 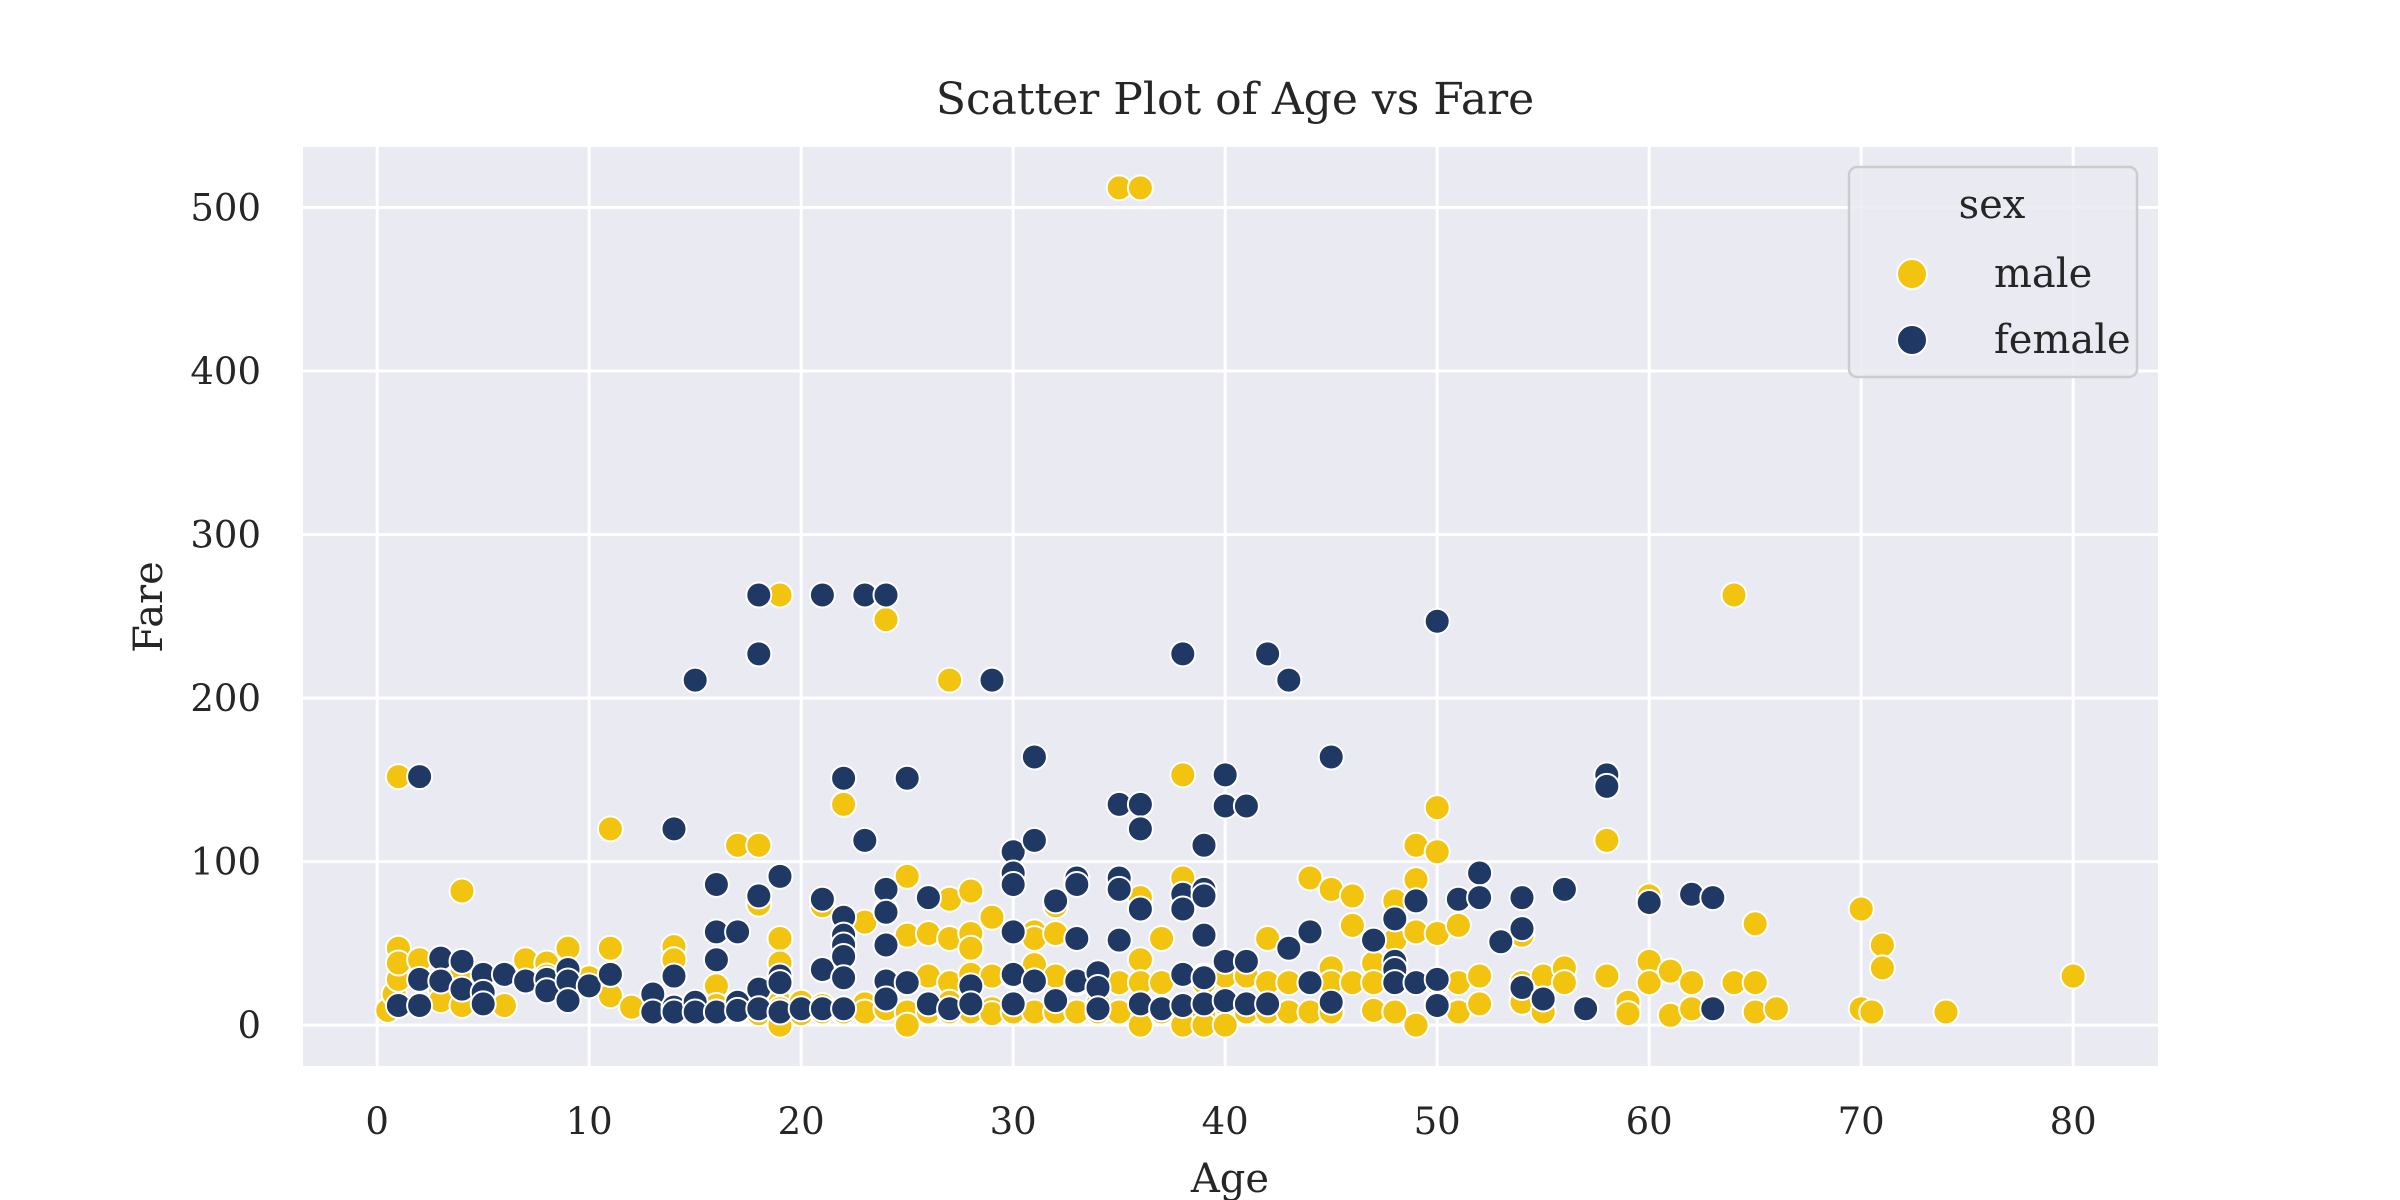 I want to click on legend: sex male female, so click(x=1993, y=272).